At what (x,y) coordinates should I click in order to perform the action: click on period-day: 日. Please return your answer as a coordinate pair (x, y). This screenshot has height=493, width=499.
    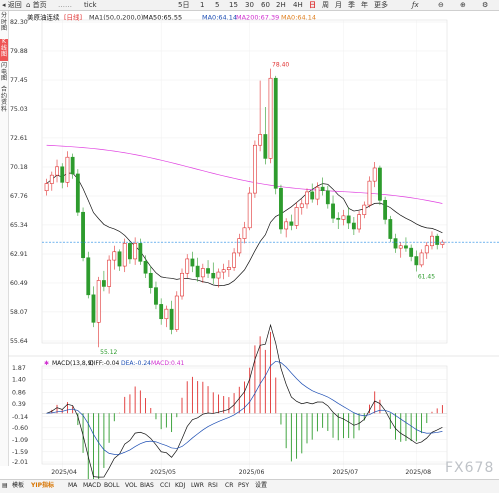
    Looking at the image, I should click on (312, 5).